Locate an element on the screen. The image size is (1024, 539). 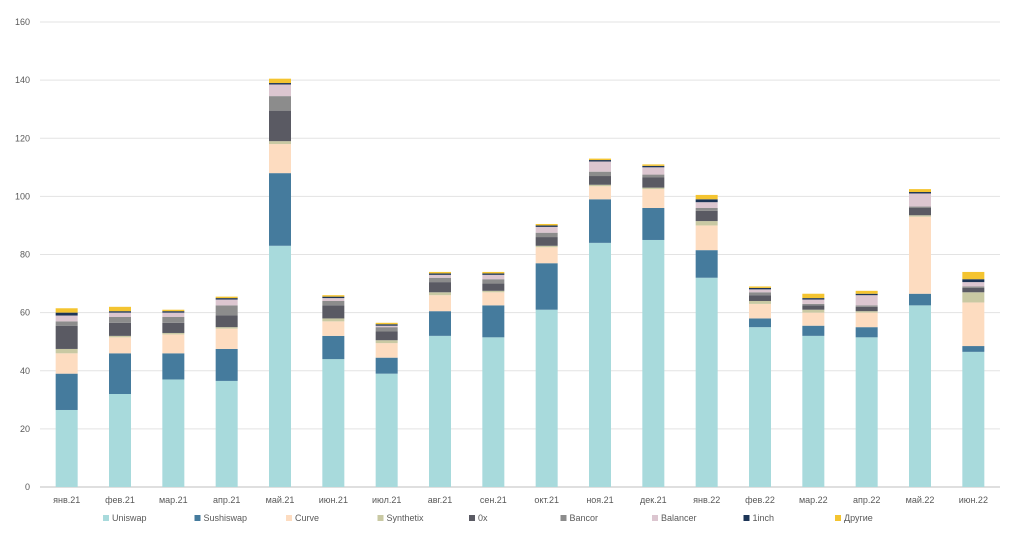
y-tick-label: 0 is located at coordinates (27, 487).